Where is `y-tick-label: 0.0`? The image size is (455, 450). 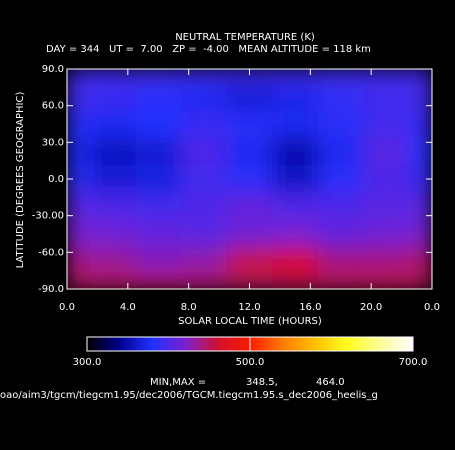 y-tick-label: 0.0 is located at coordinates (56, 179).